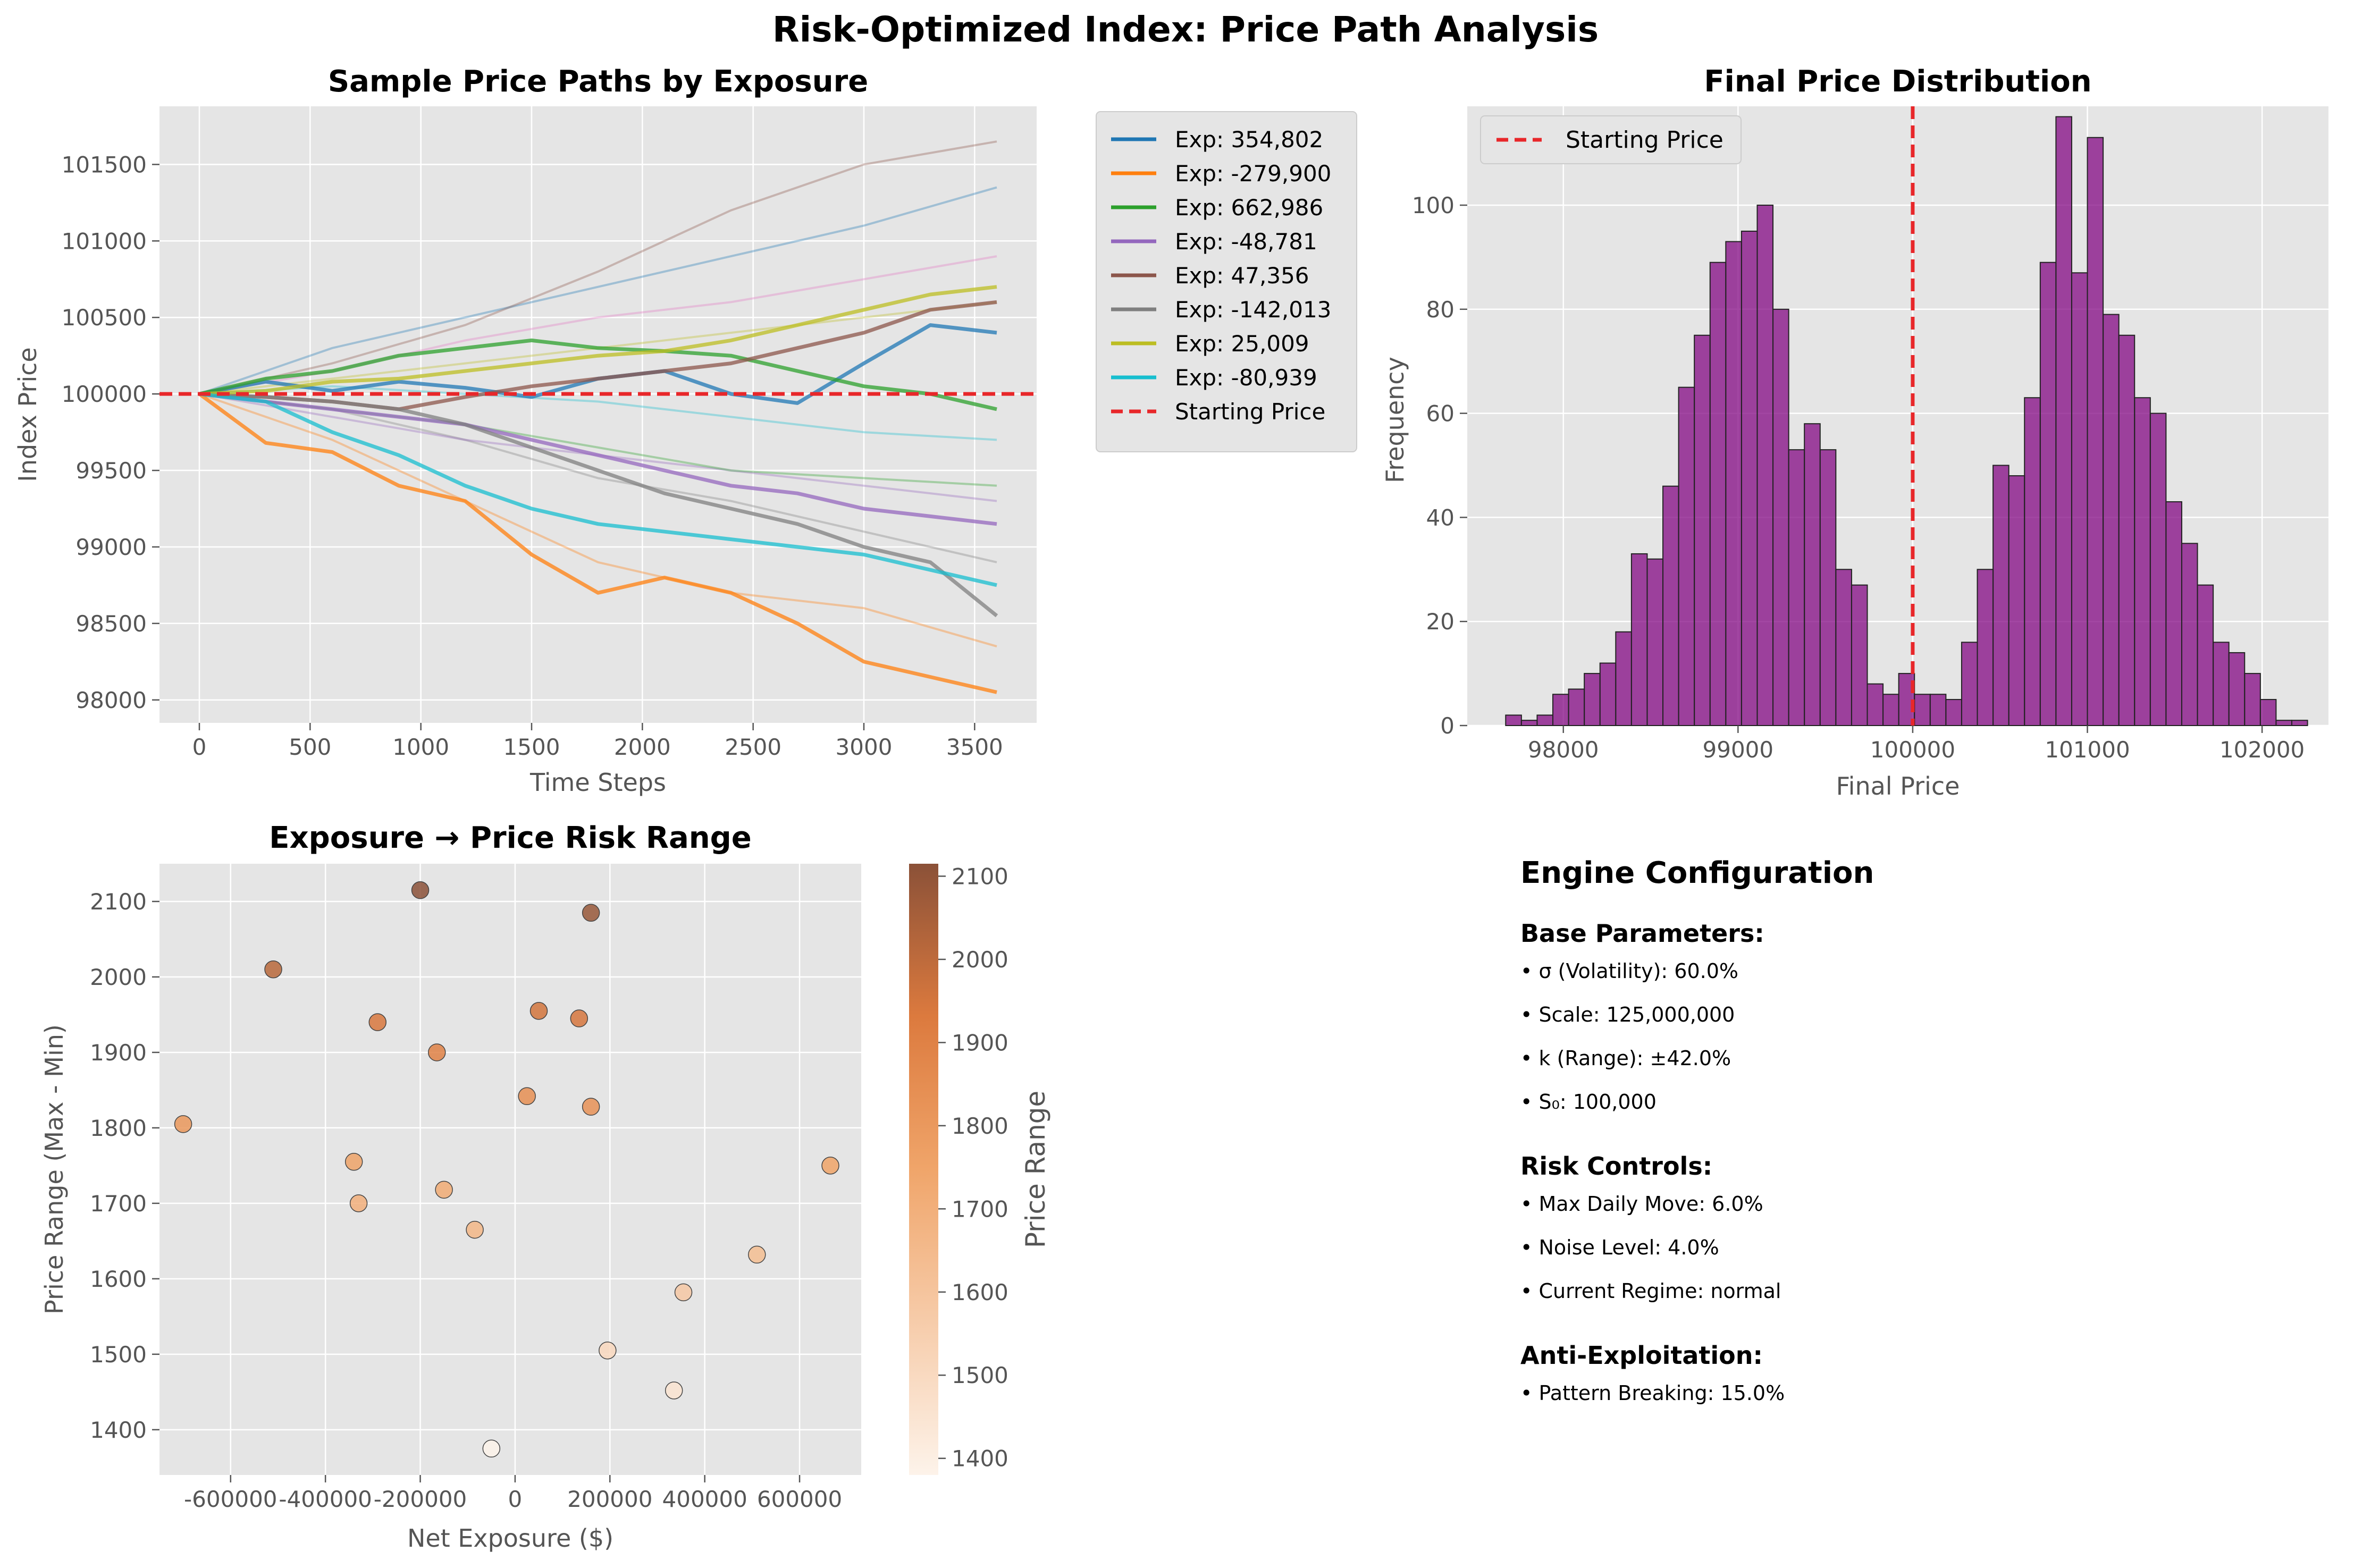 Image resolution: width=2371 pixels, height=1568 pixels. What do you see at coordinates (104, 241) in the screenshot?
I see `y-tick-label: 101000` at bounding box center [104, 241].